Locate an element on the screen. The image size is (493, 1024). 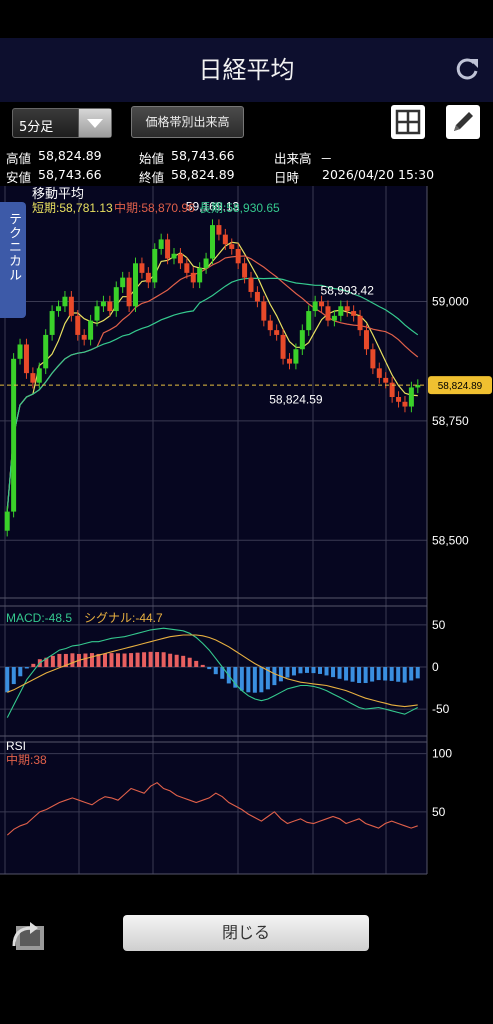
current-price-label: 58,824.89 is located at coordinates (460, 386).